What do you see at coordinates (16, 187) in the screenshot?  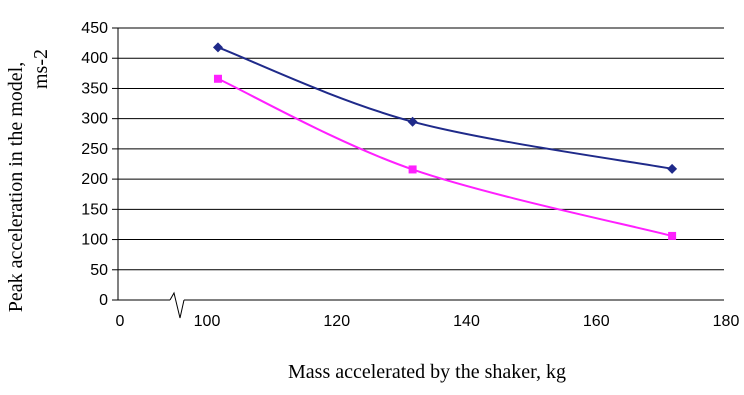 I see `y-axis-title-line-1: Peak acceleration in the model,` at bounding box center [16, 187].